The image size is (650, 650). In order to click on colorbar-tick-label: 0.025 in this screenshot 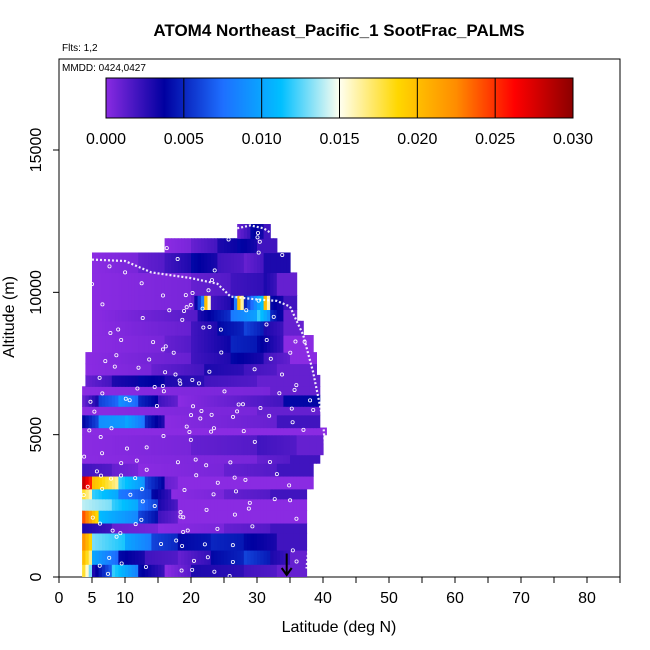, I will do `click(495, 139)`.